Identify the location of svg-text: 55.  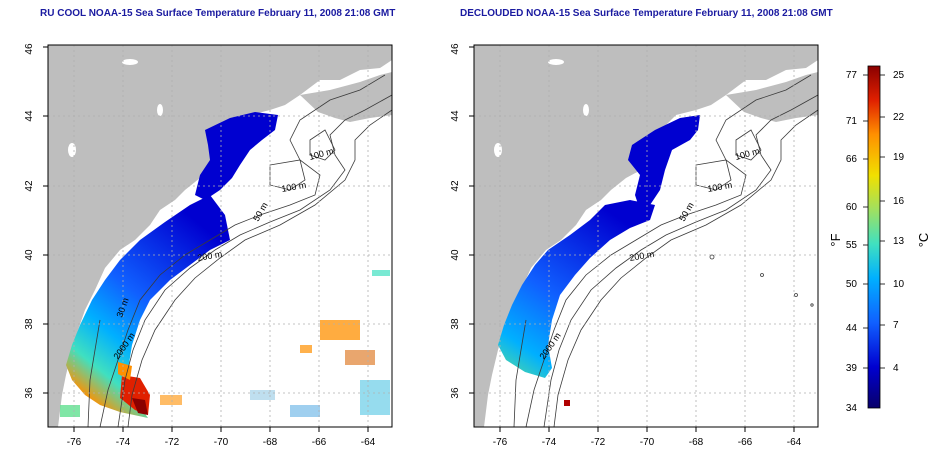
(852, 245).